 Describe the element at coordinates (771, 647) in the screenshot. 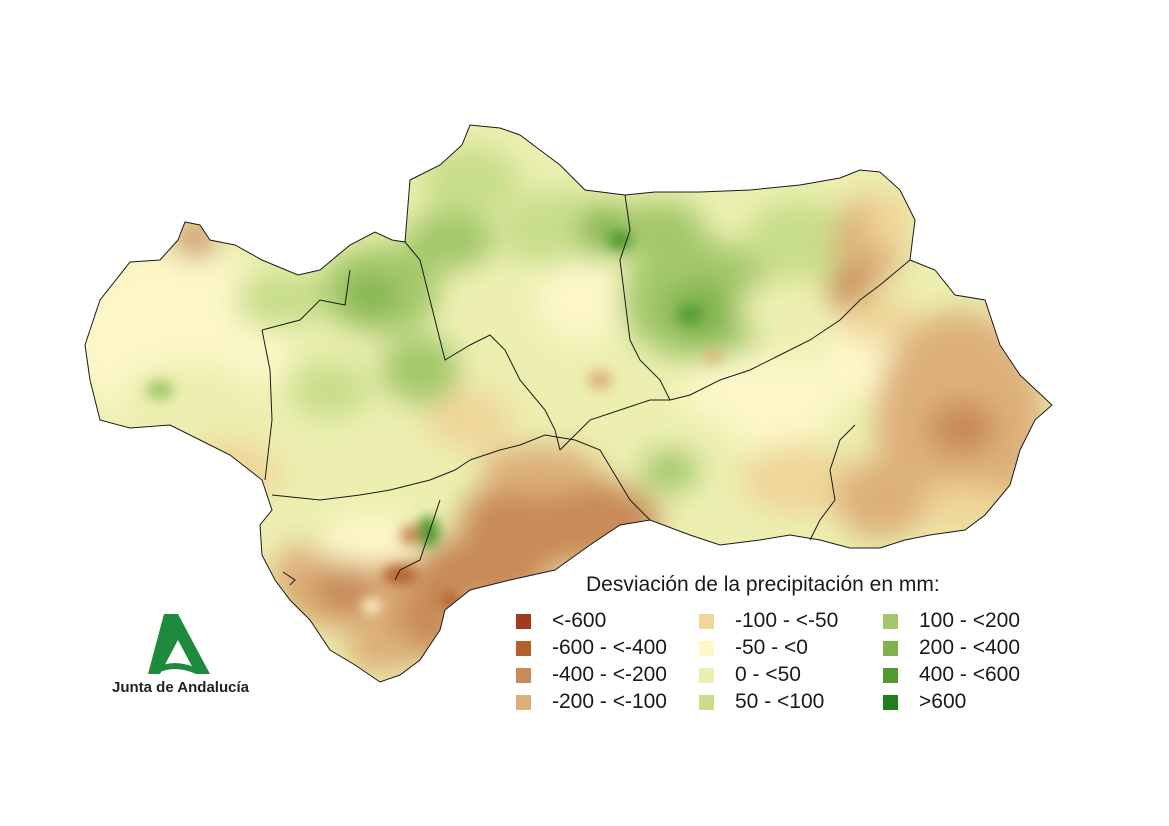

I see `legend-label: -50 - <0` at that location.